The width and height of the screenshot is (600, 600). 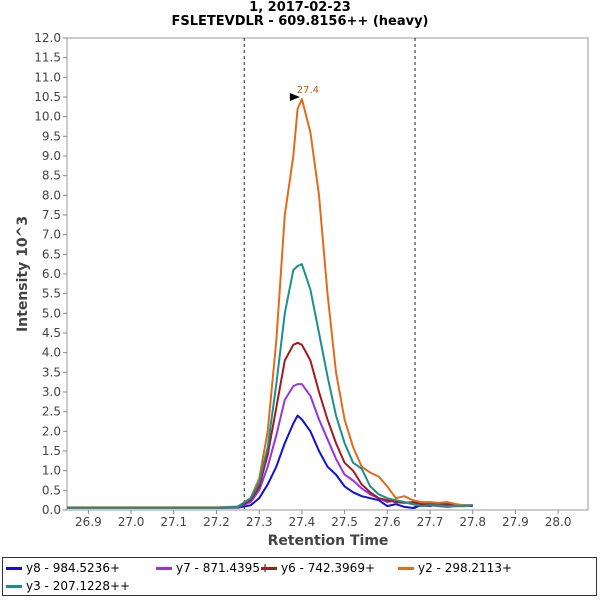 I want to click on legend-item: y7 - 871.4395+, so click(x=213, y=568).